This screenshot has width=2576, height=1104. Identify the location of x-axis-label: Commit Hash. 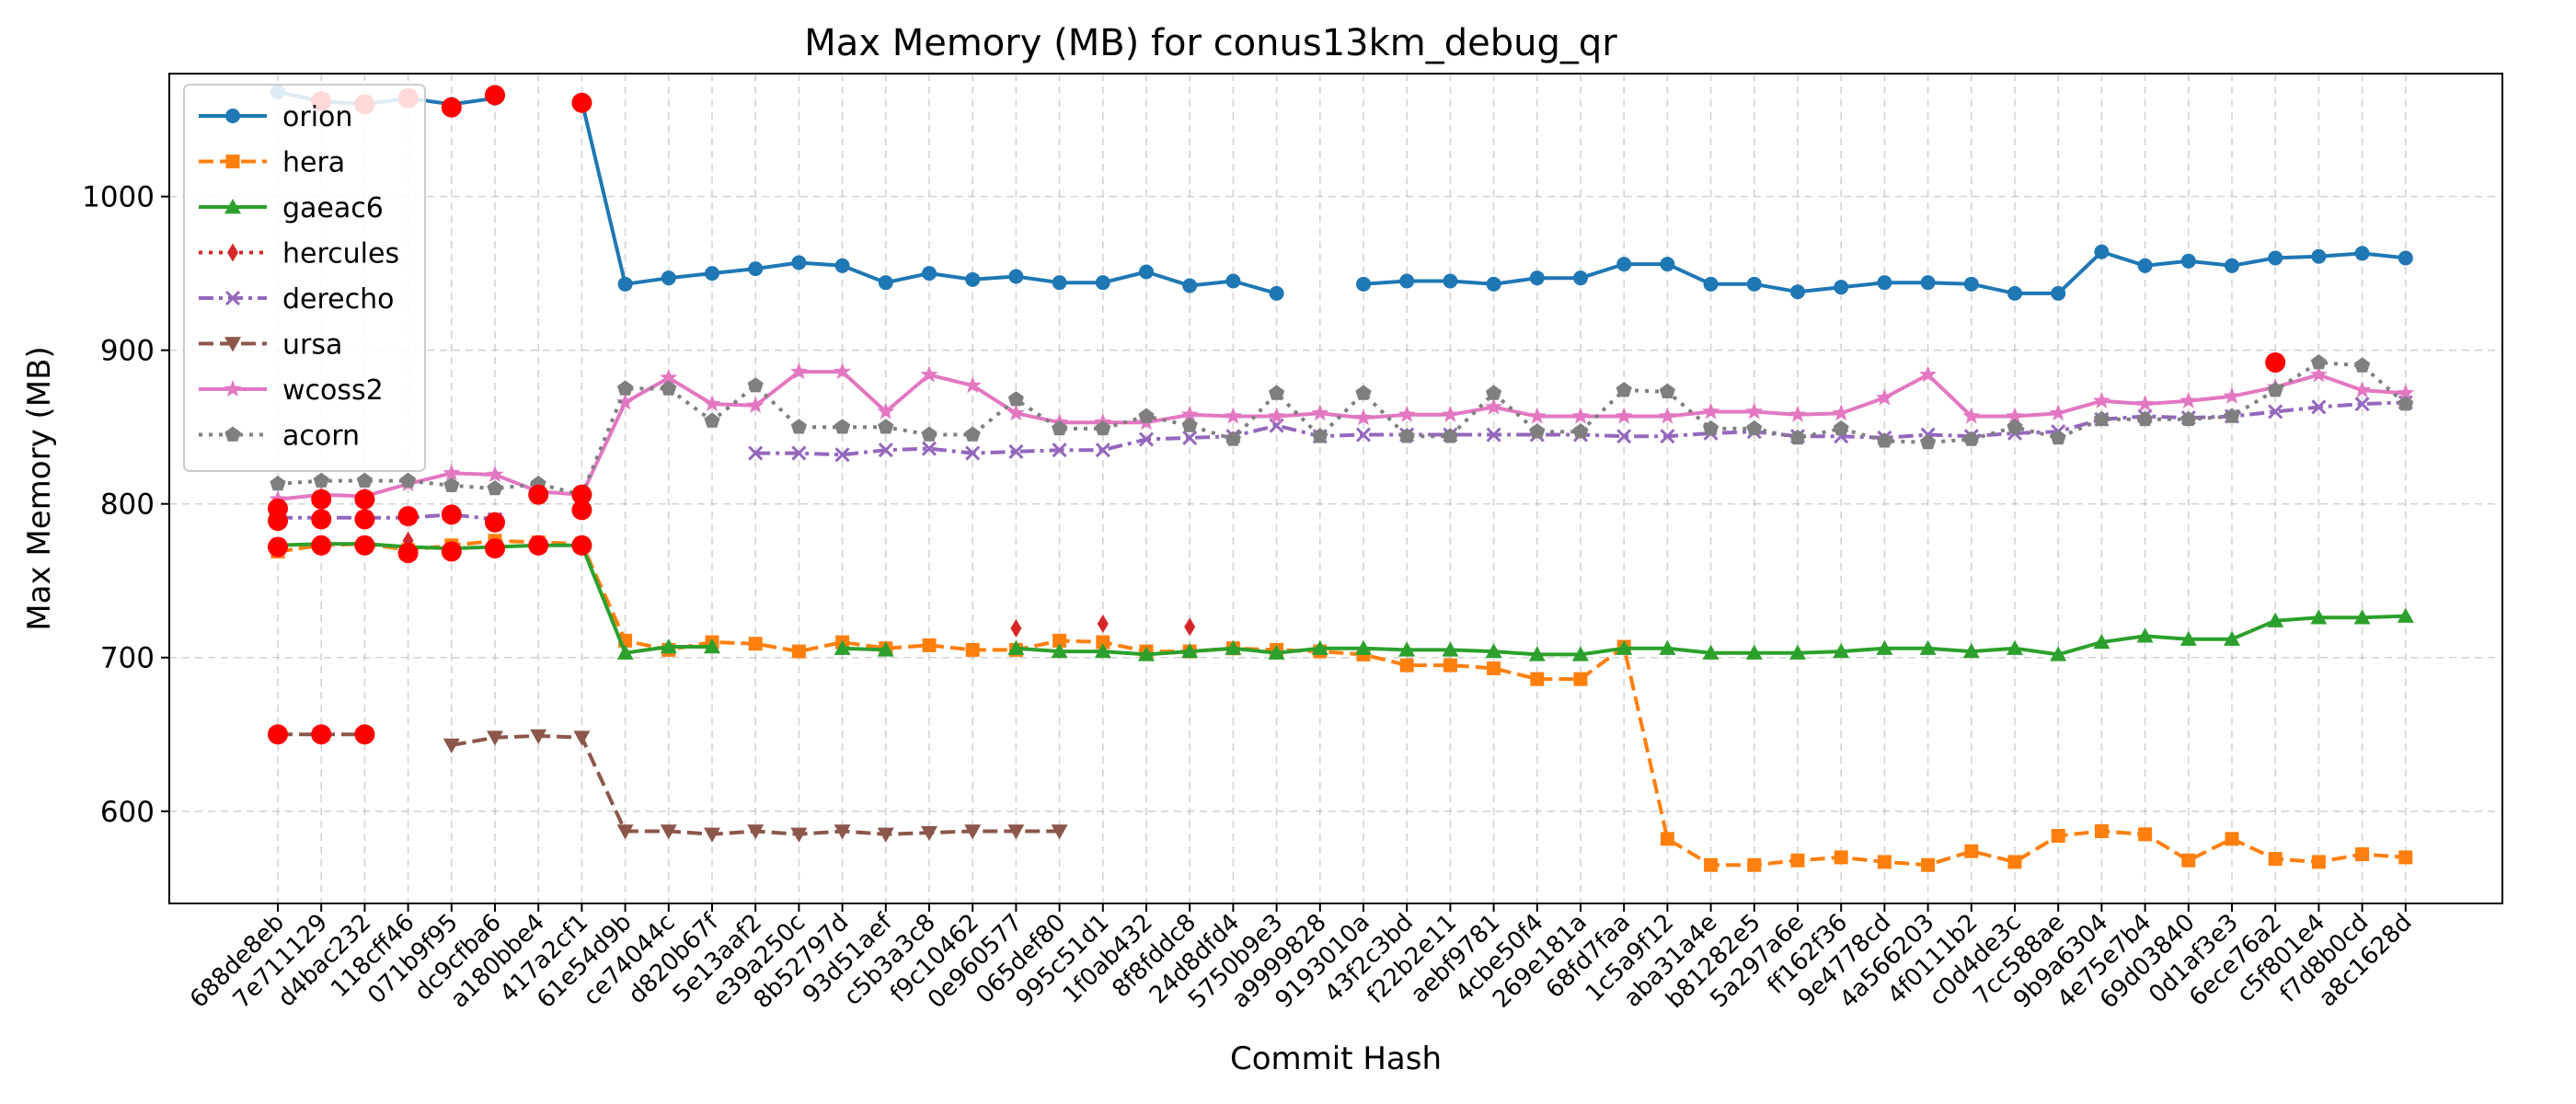
(1336, 1059).